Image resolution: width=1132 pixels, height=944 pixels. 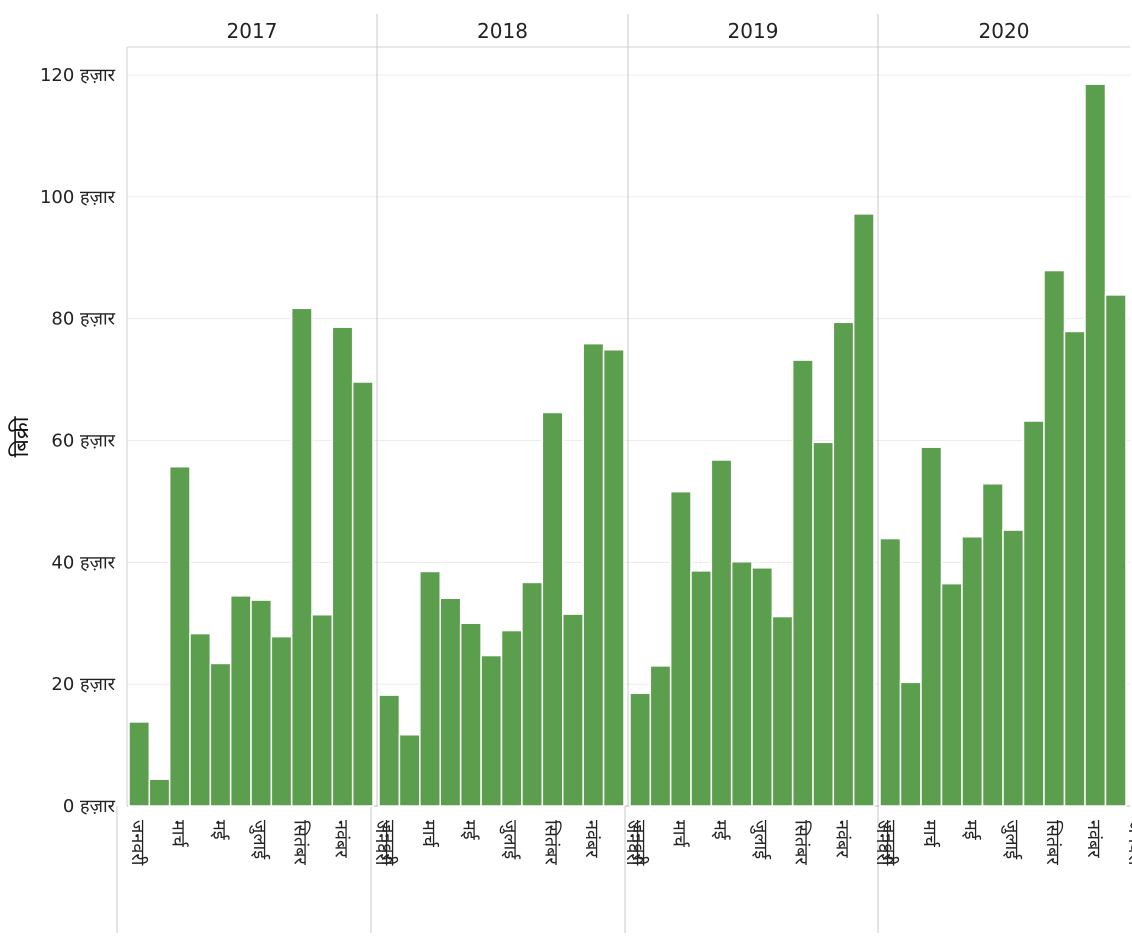 What do you see at coordinates (252, 31) in the screenshot?
I see `panel-title: 2017` at bounding box center [252, 31].